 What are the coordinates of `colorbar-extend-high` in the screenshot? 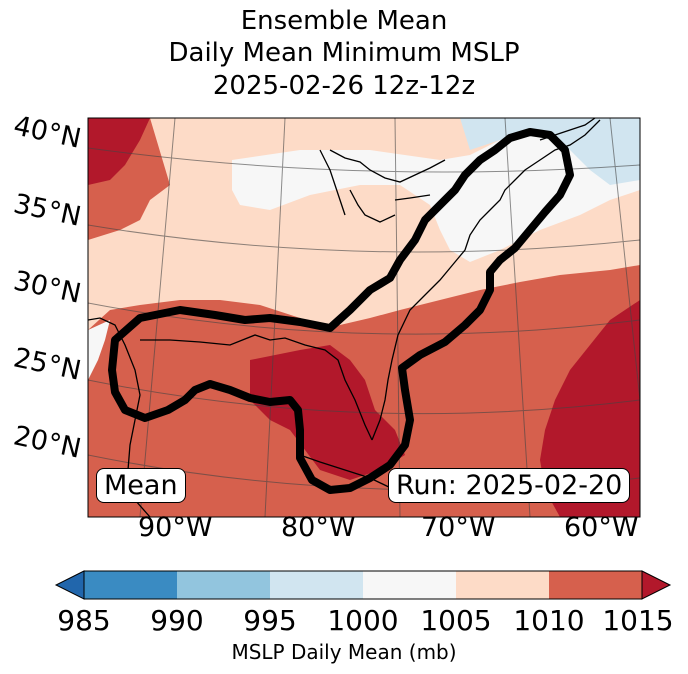 It's located at (656, 585).